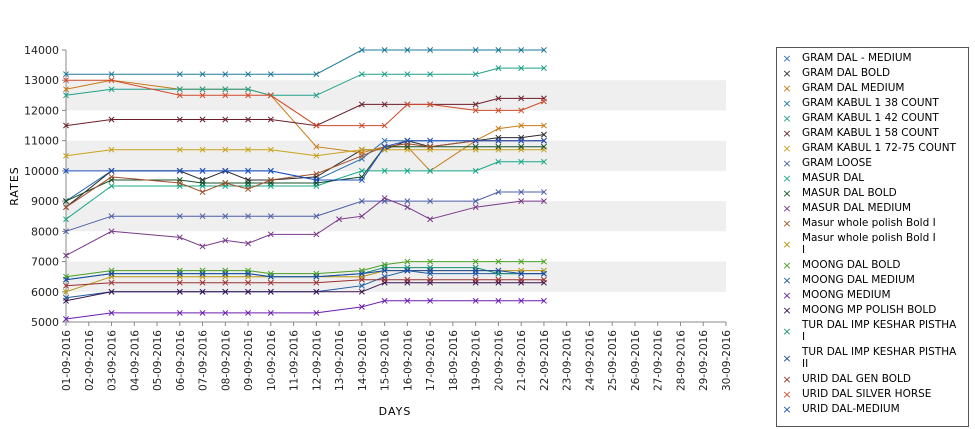  What do you see at coordinates (851, 409) in the screenshot?
I see `legend-label-line: URID DAL-MEDIUM` at bounding box center [851, 409].